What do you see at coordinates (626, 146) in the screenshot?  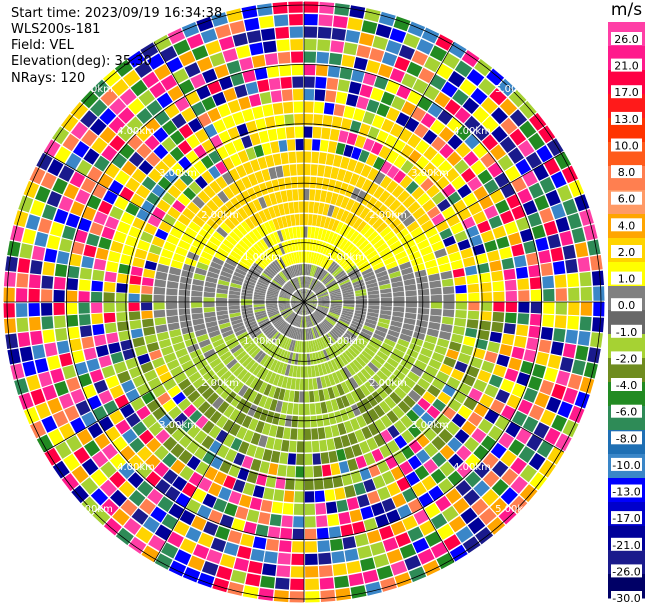 I see `colorbar-tick-label: 10.0` at bounding box center [626, 146].